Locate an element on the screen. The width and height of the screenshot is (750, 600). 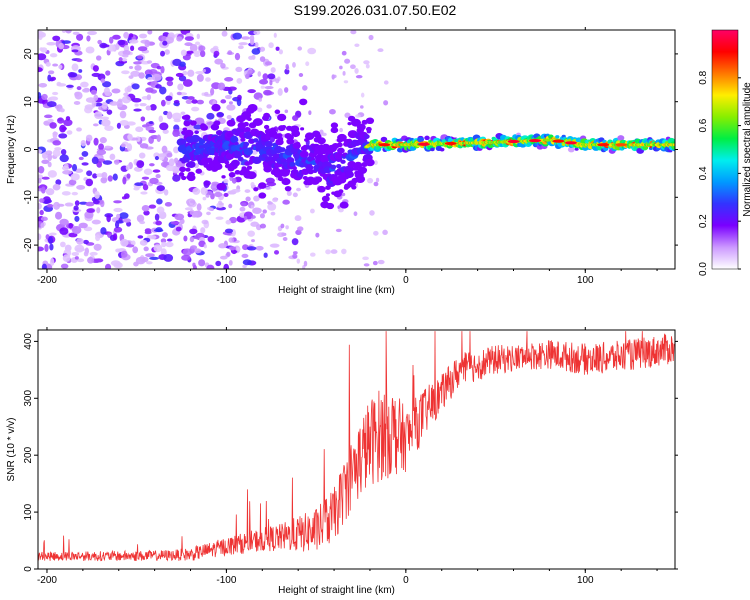
spectrogram-xtick-label: -100 is located at coordinates (226, 280).